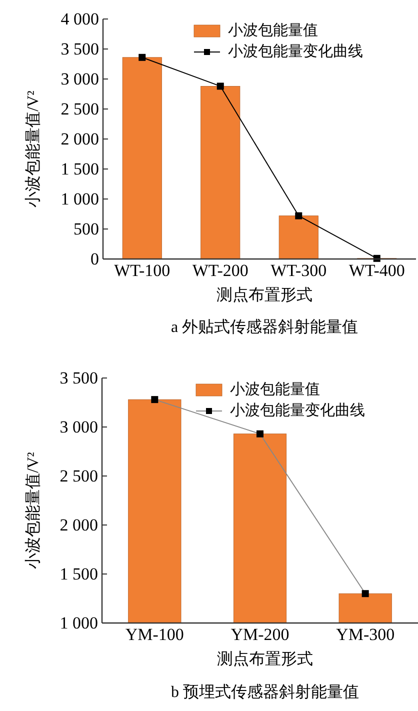 This screenshot has height=711, width=418. What do you see at coordinates (298, 270) in the screenshot?
I see `x-tick-label: WT-300` at bounding box center [298, 270].